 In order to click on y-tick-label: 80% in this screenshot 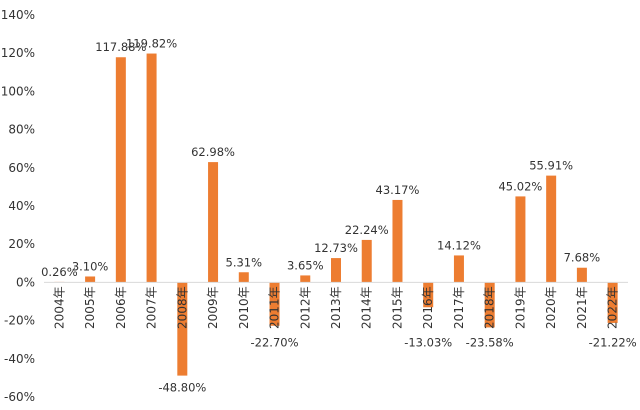, I will do `click(21, 130)`.